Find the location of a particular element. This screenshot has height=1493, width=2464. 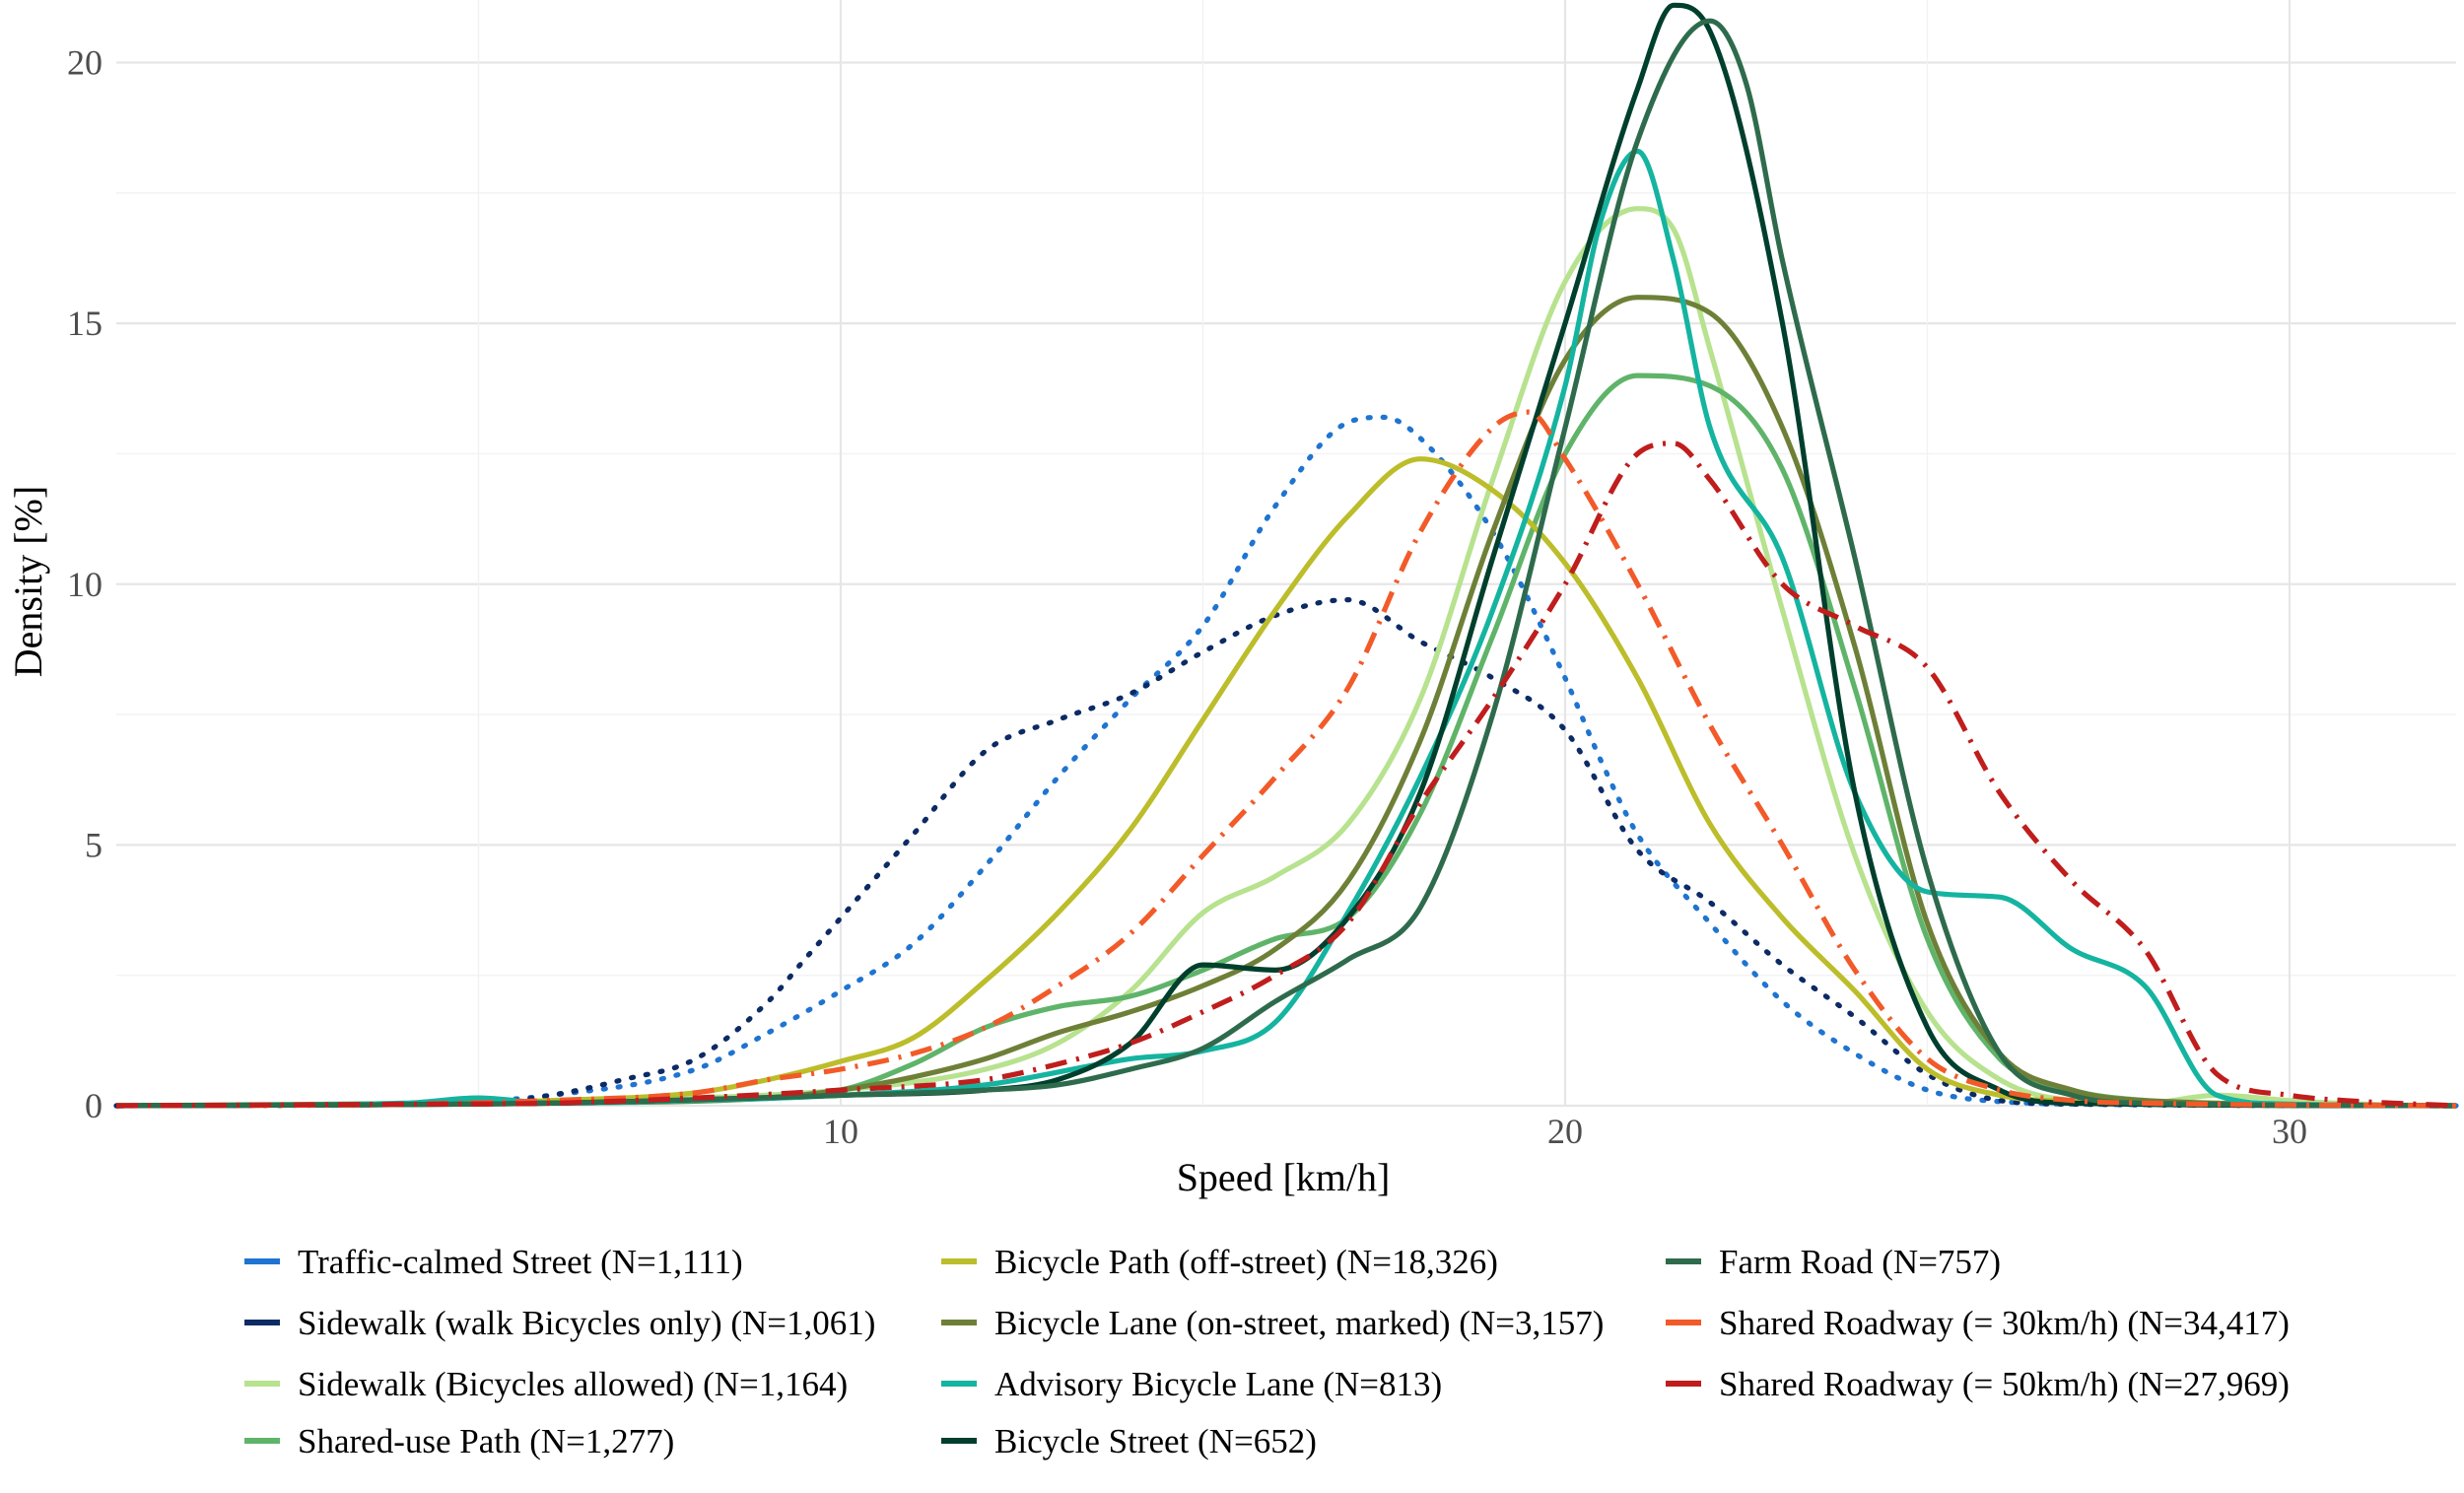

legend-label-4: Shared-use Path (N=1,277) is located at coordinates (486, 1441).